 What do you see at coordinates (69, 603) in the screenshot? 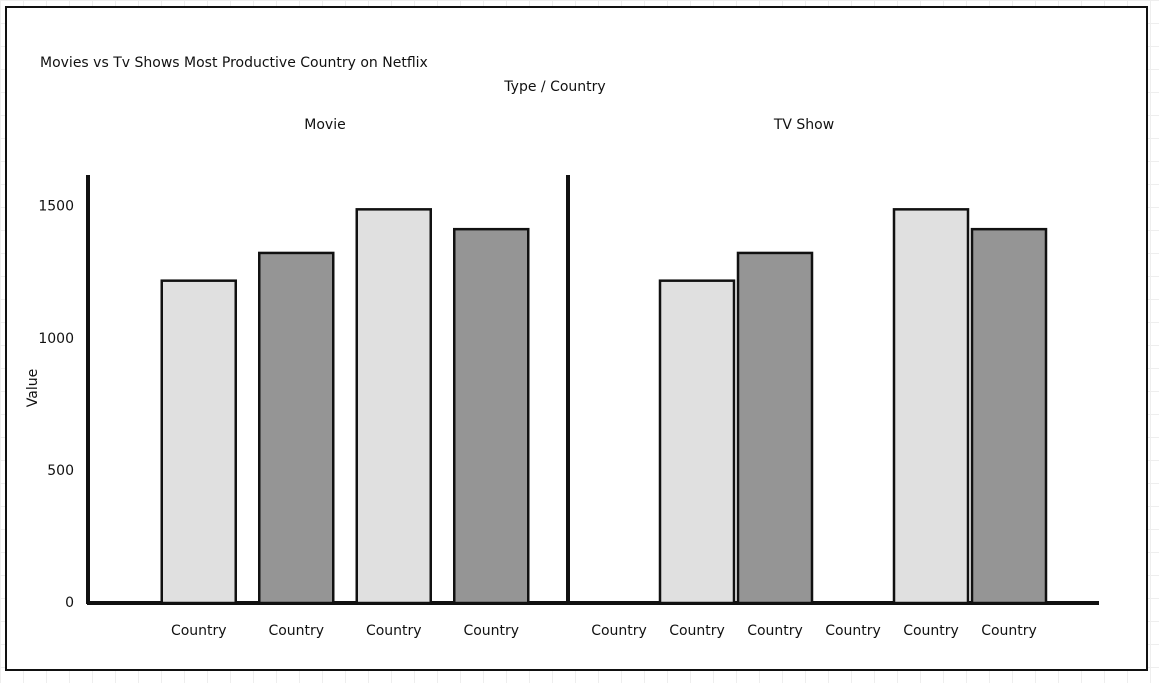
I see `y-tick-label: 0` at bounding box center [69, 603].